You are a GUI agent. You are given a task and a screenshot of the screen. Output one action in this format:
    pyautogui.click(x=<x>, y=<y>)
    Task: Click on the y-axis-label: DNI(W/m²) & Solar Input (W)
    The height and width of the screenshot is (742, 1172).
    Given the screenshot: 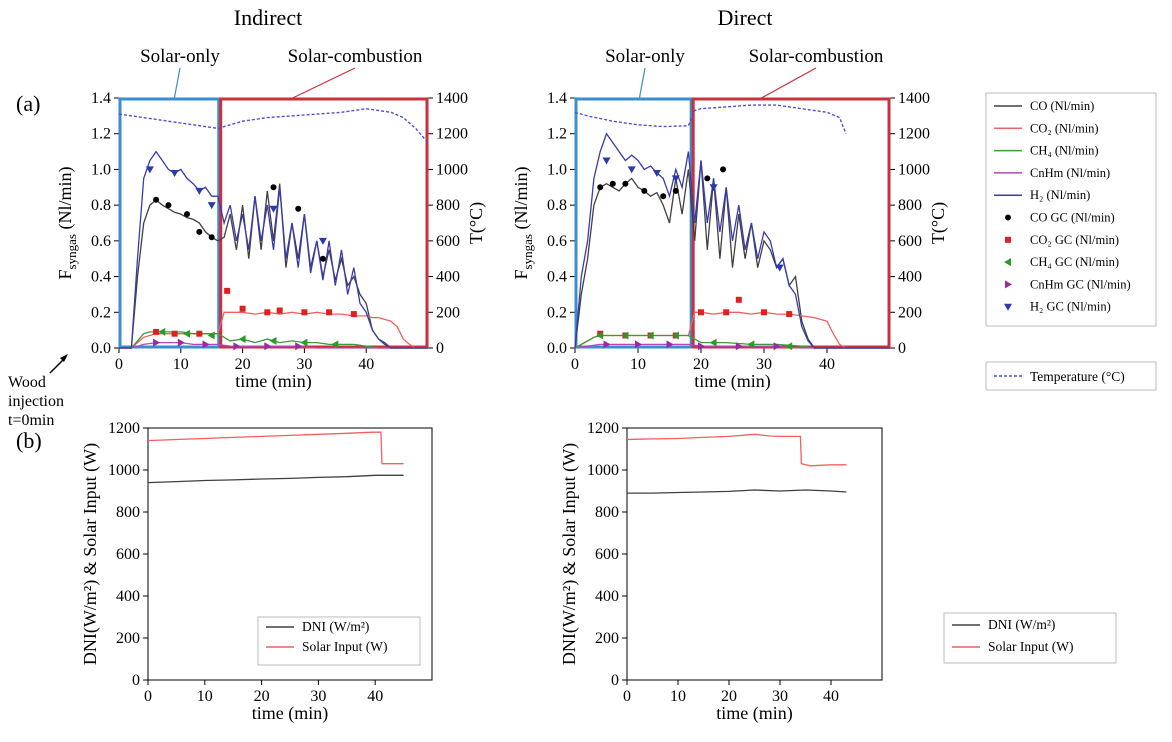 What is the action you would take?
    pyautogui.click(x=90, y=554)
    